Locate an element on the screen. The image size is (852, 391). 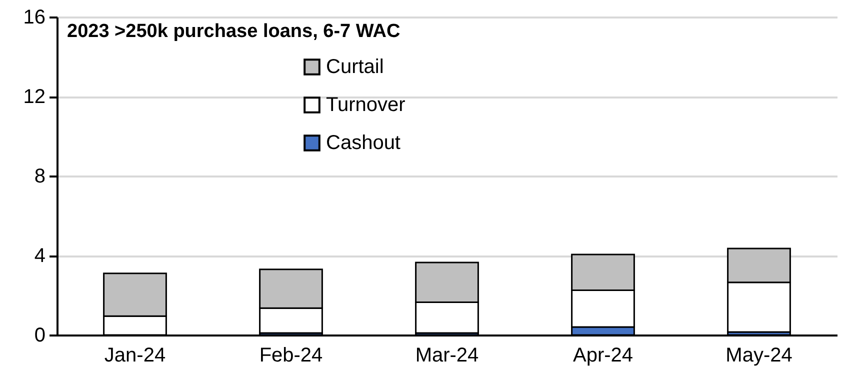
legend-label: Cashout is located at coordinates (363, 143).